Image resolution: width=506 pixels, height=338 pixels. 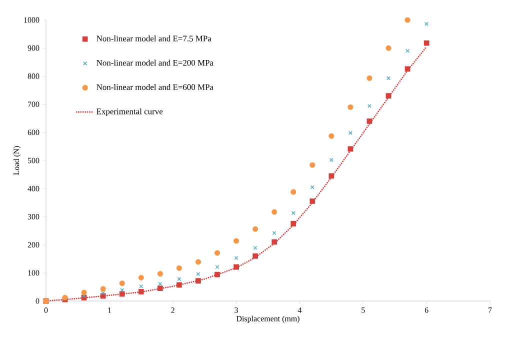 What do you see at coordinates (154, 38) in the screenshot?
I see `legend-label: Non-linear model and E=7.5 MPa` at bounding box center [154, 38].